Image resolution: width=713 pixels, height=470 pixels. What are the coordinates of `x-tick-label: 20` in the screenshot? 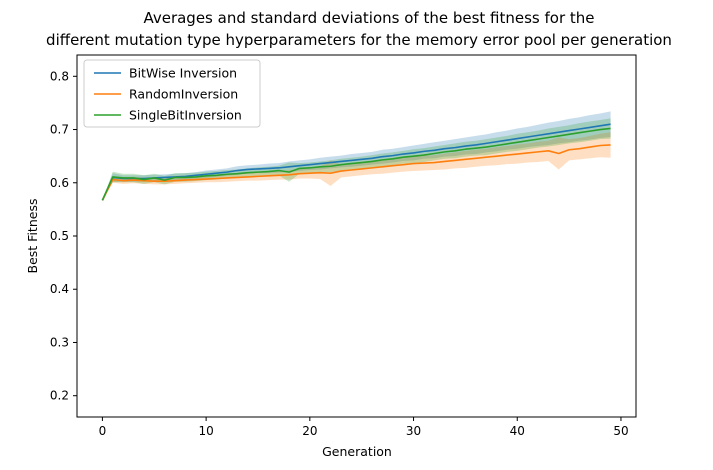 It's located at (309, 431).